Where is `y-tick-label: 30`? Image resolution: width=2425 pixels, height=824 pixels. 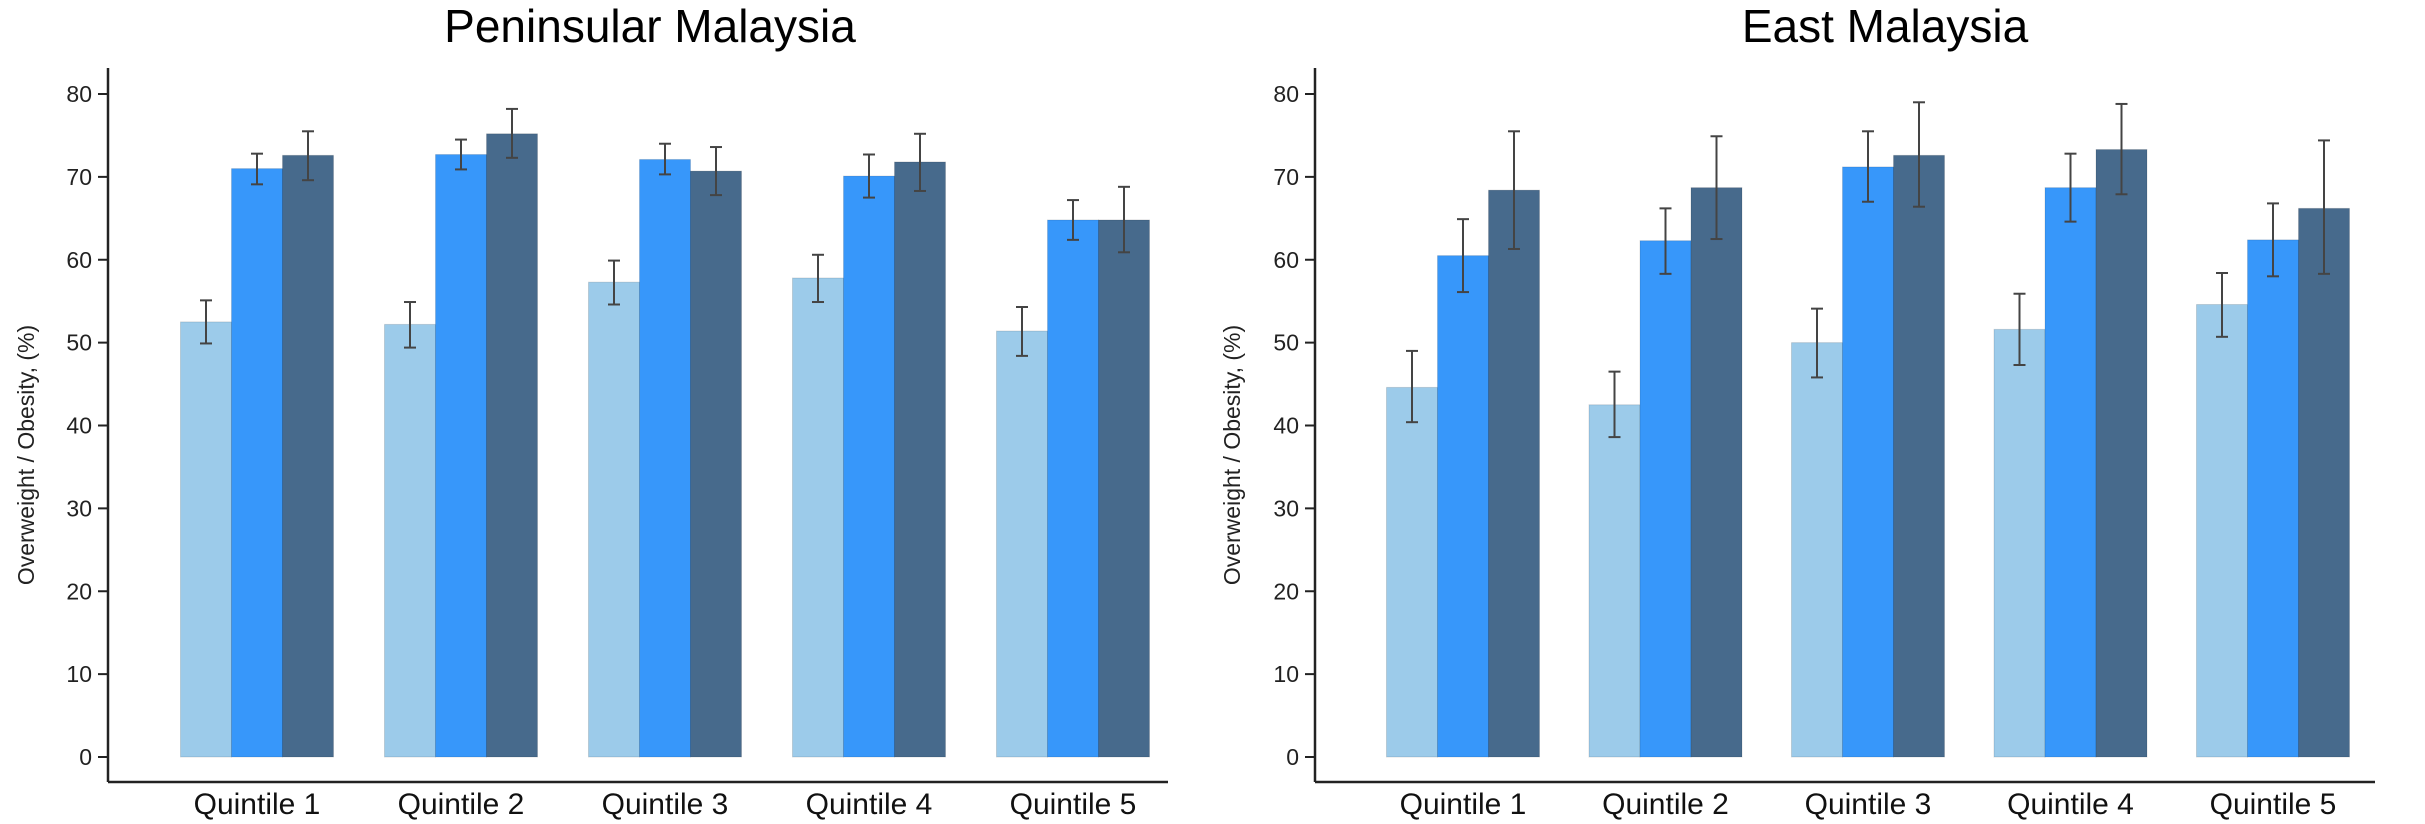 y-tick-label: 30 is located at coordinates (79, 508).